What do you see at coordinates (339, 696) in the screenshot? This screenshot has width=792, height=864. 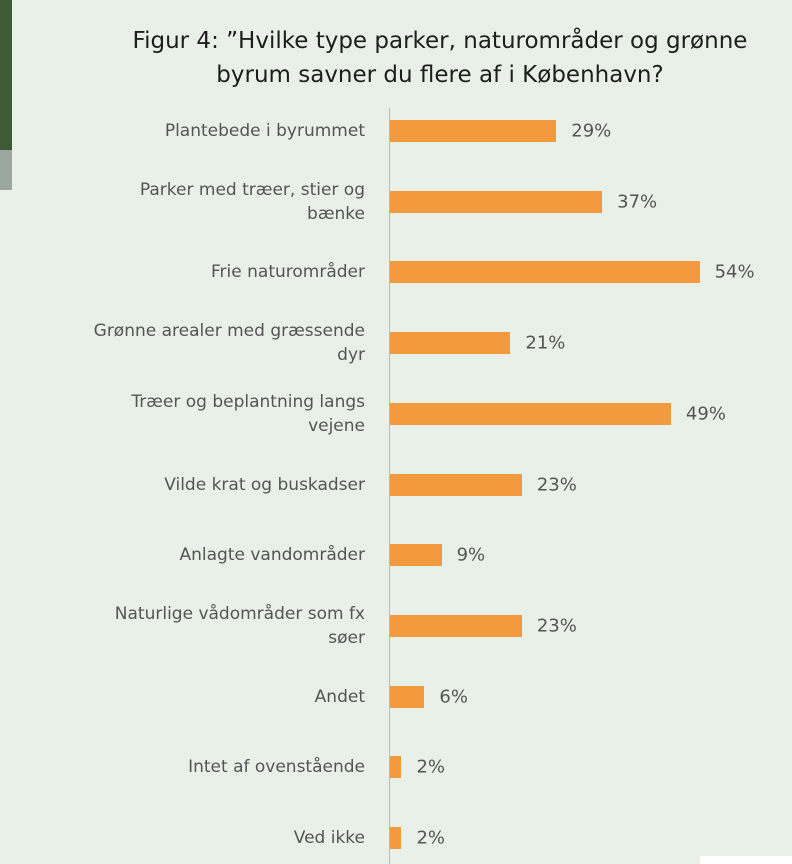 I see `category-label: Andet` at bounding box center [339, 696].